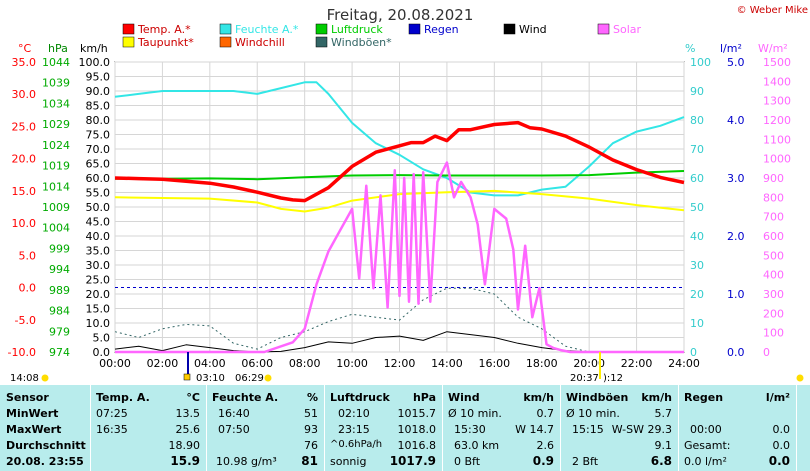 Image resolution: width=810 pixels, height=471 pixels. What do you see at coordinates (46, 445) in the screenshot?
I see `sensor-row: Durchschnitt` at bounding box center [46, 445].